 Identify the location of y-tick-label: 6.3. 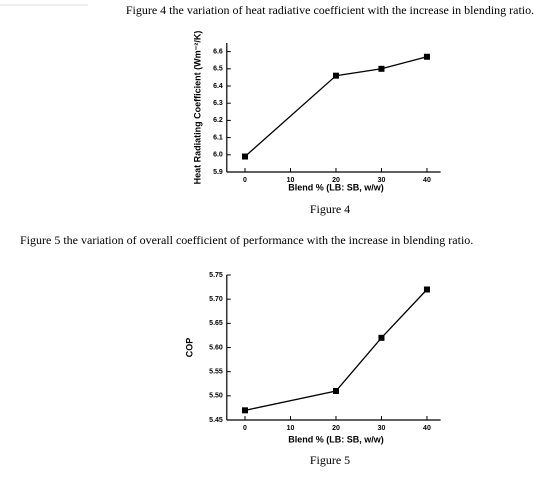
(218, 103).